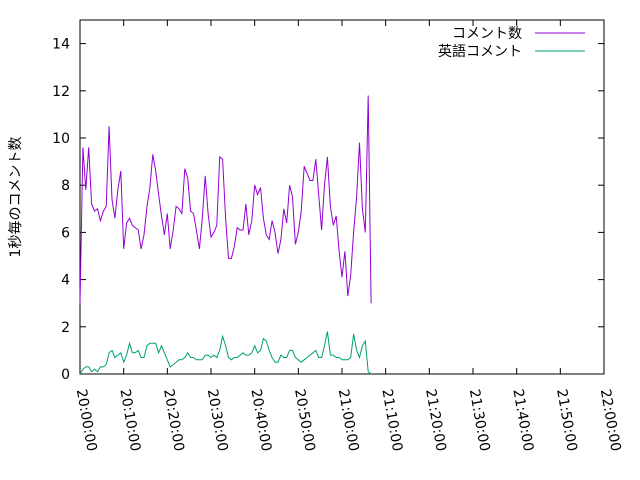  What do you see at coordinates (522, 420) in the screenshot?
I see `x-tick-label: 21:40:00` at bounding box center [522, 420].